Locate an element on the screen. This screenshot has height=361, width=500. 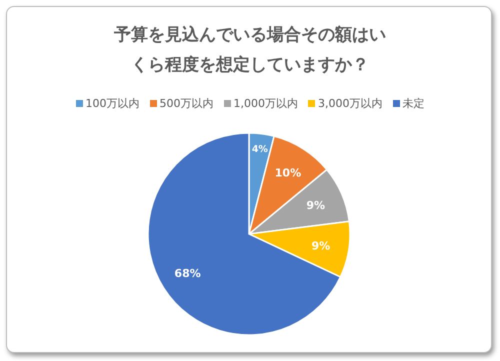
legend-label: 1,000万以内 is located at coordinates (266, 103).